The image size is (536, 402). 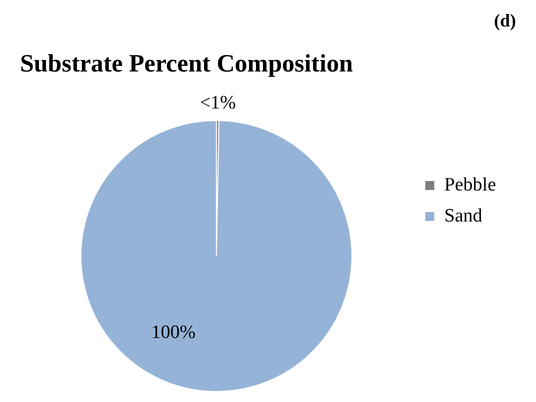 What do you see at coordinates (186, 64) in the screenshot?
I see `chart-title: Substrate Percent Composition` at bounding box center [186, 64].